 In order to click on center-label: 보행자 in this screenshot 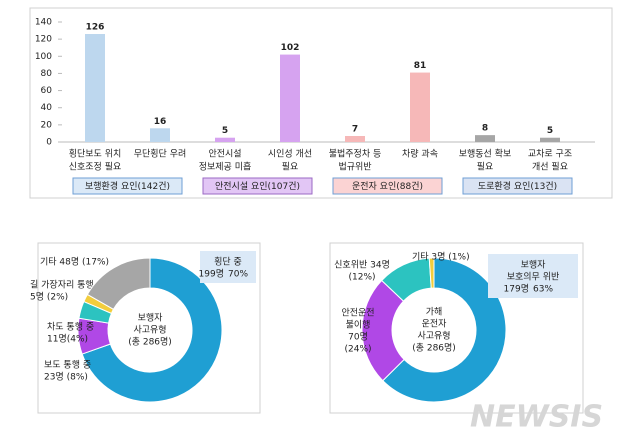, I will do `click(151, 318)`.